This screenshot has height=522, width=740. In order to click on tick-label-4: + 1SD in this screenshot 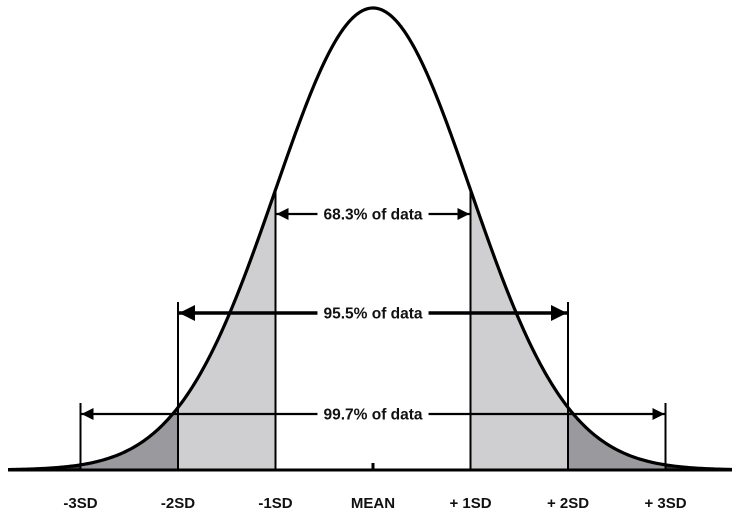, I will do `click(470, 503)`.